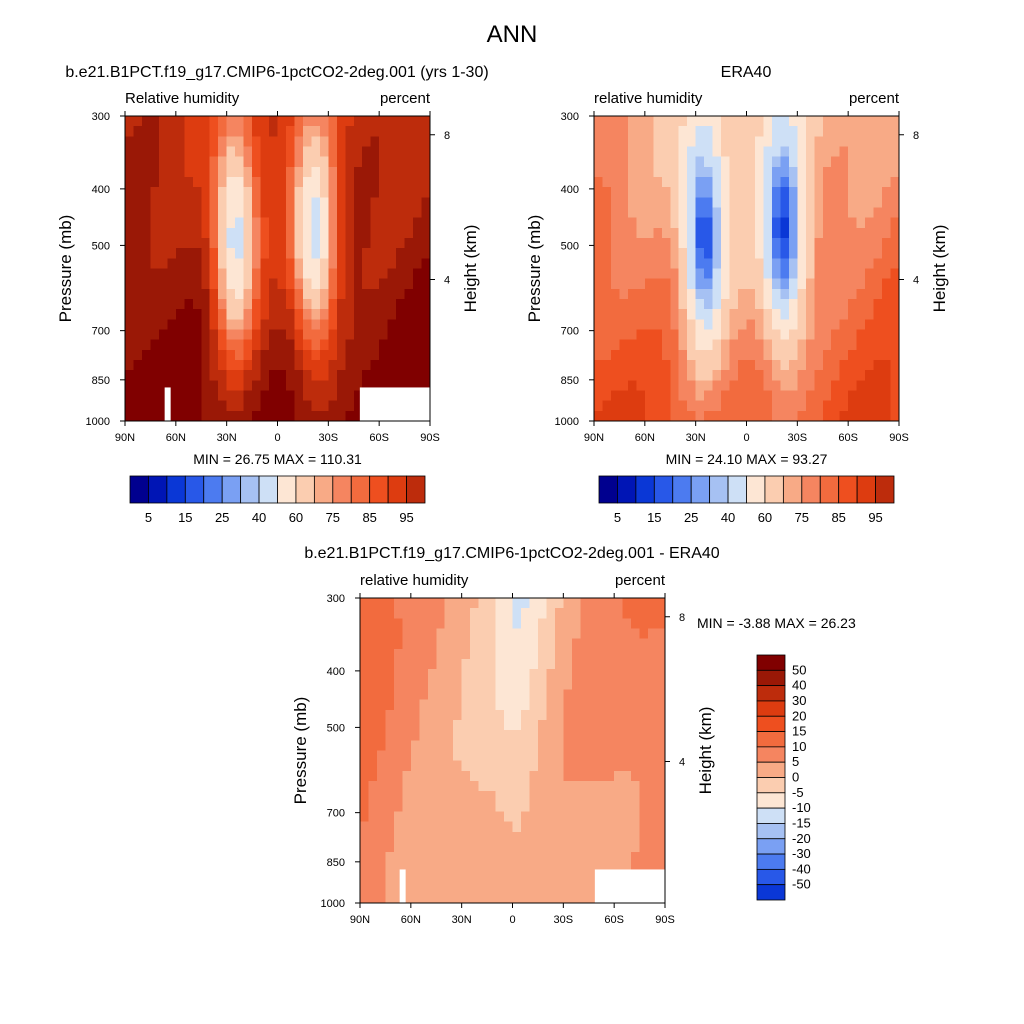  I want to click on colorbar-label: 40, so click(728, 517).